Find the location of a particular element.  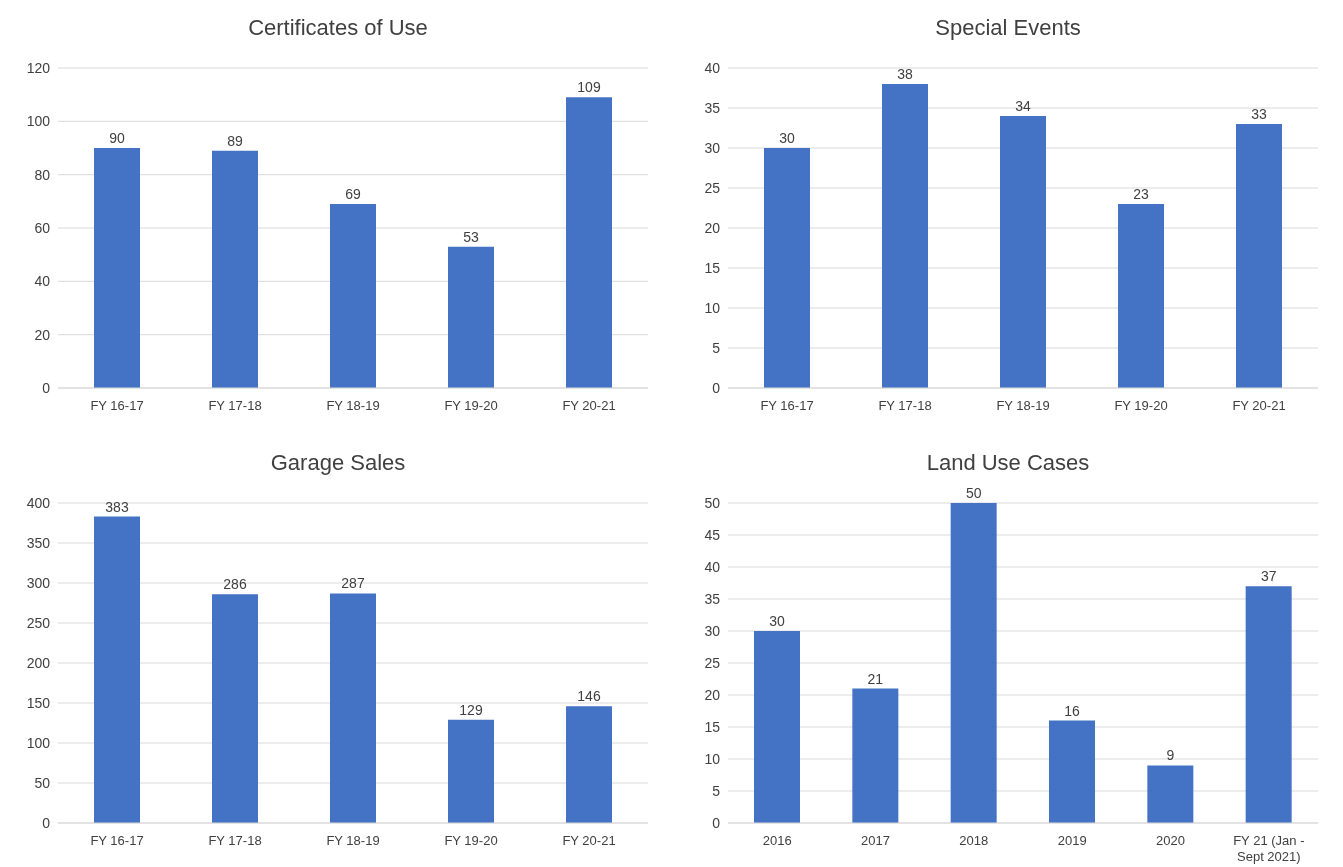

data-label: 69 is located at coordinates (353, 194).